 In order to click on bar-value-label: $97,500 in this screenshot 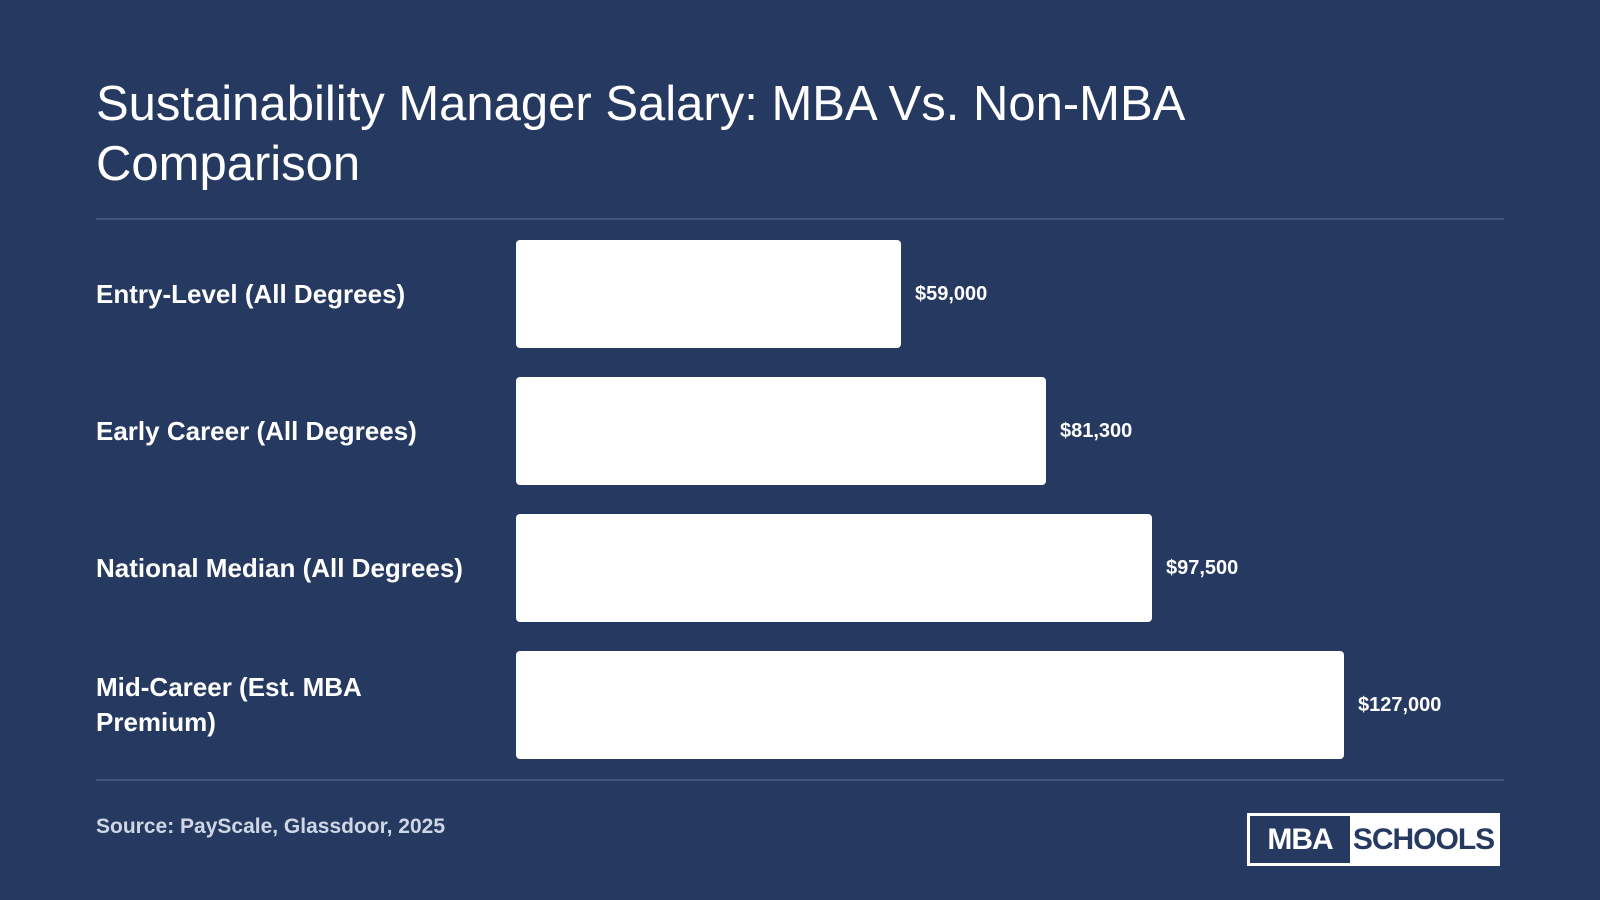, I will do `click(1202, 568)`.